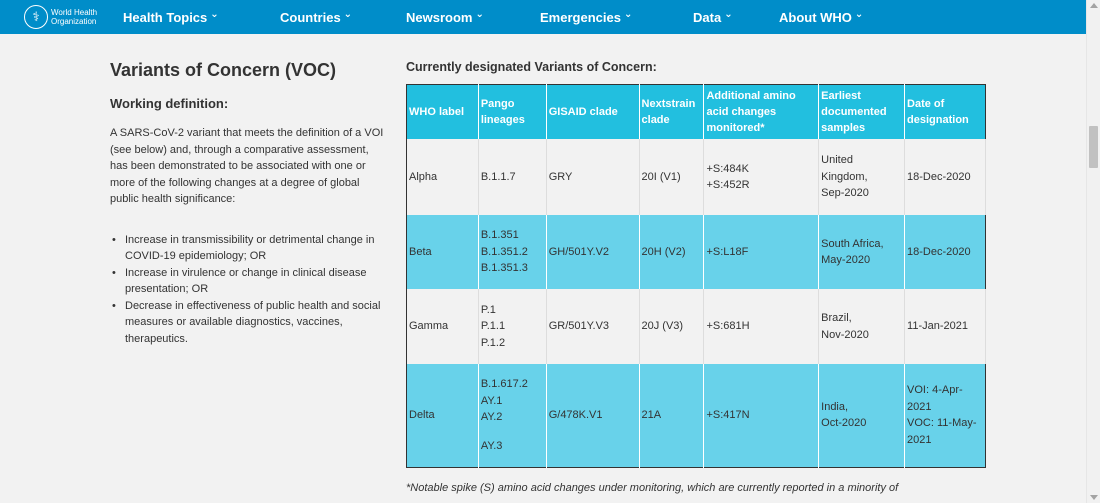  Describe the element at coordinates (836, 318) in the screenshot. I see `cell-line: Brazil,` at that location.